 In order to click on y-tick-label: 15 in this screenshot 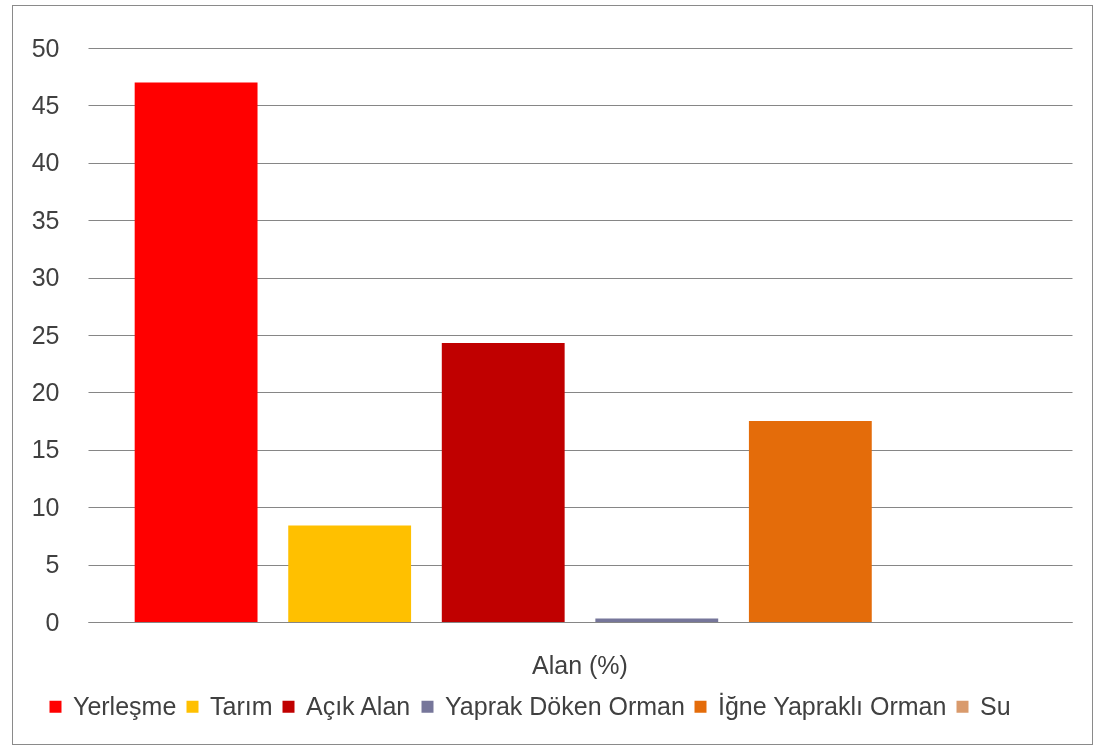, I will do `click(45, 449)`.